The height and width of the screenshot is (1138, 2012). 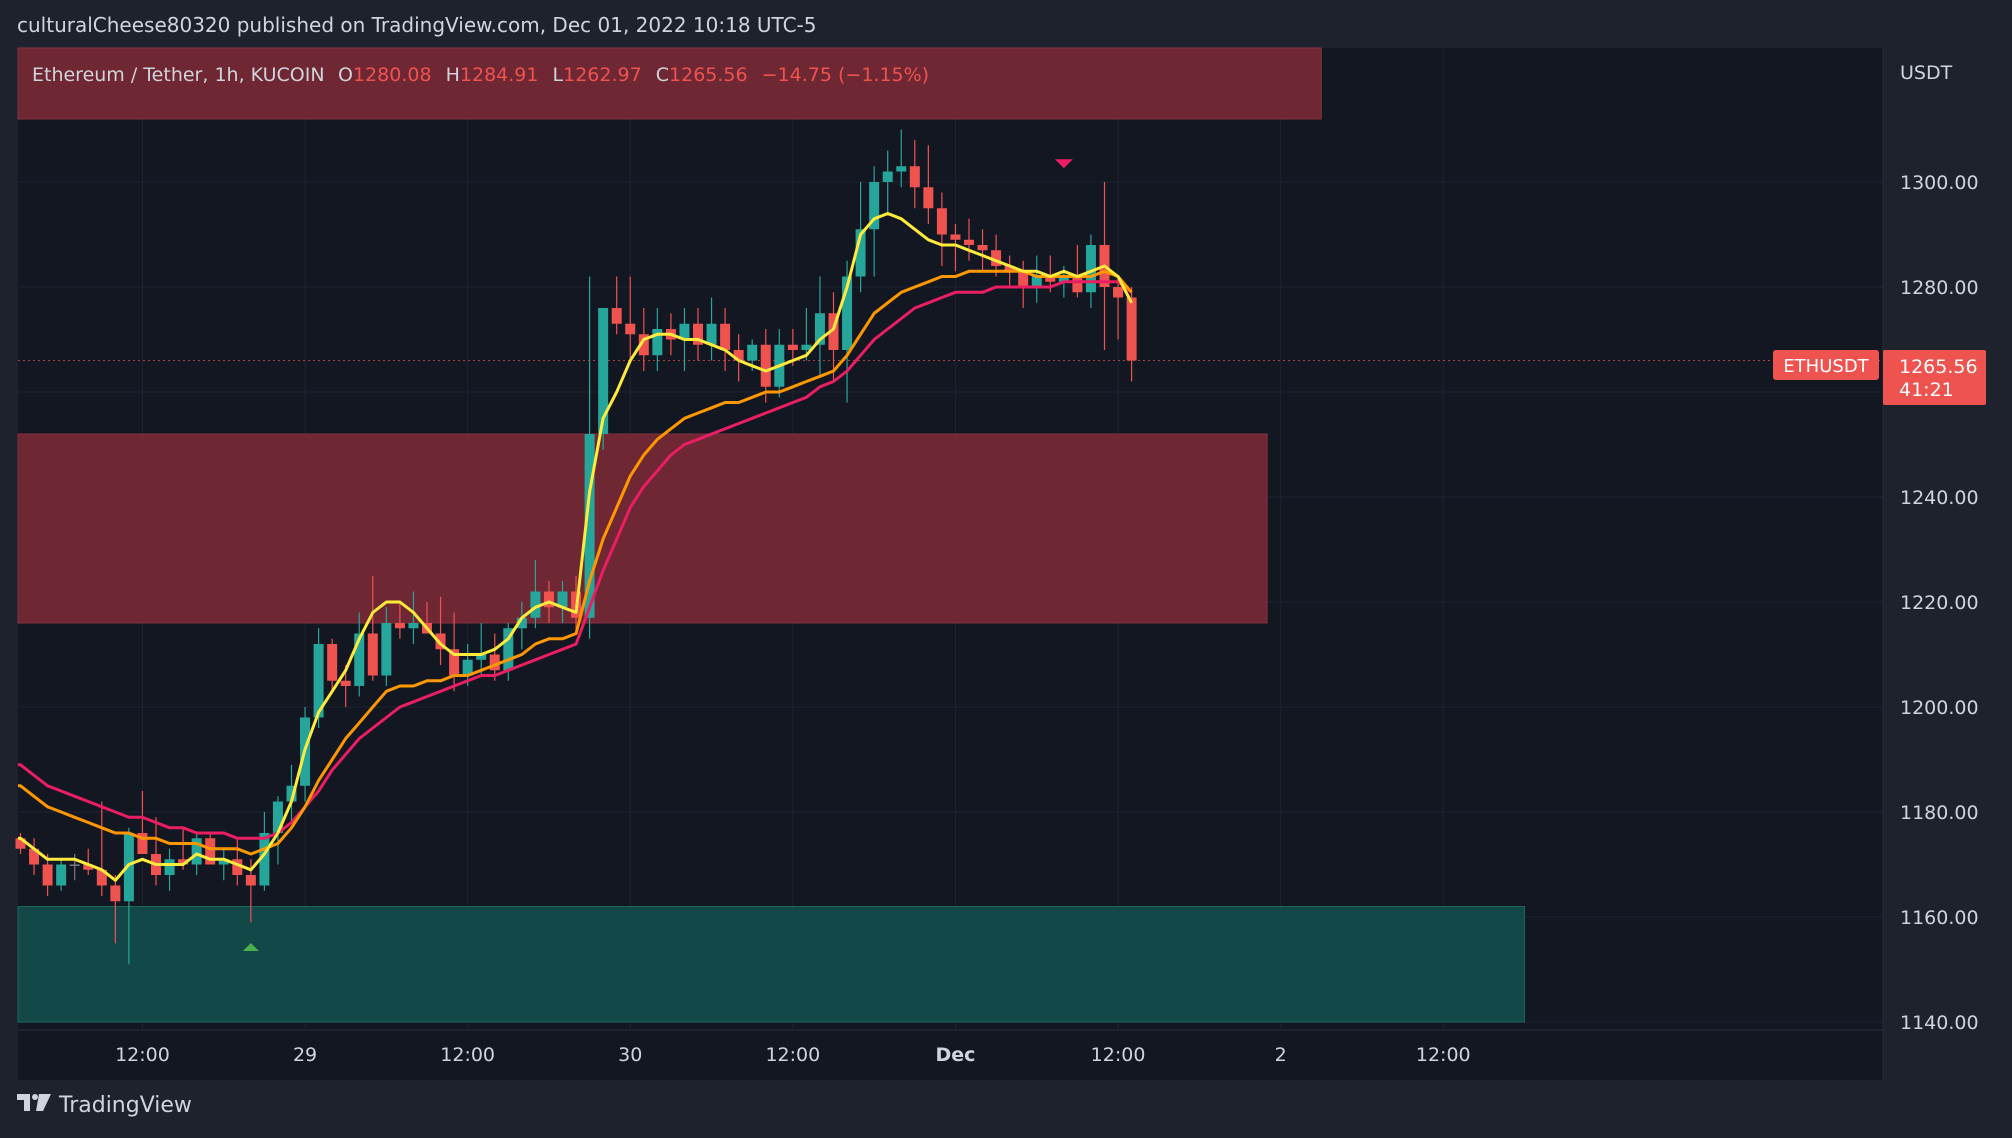 I want to click on last-price-label: 1265.56 41:21, so click(x=1934, y=377).